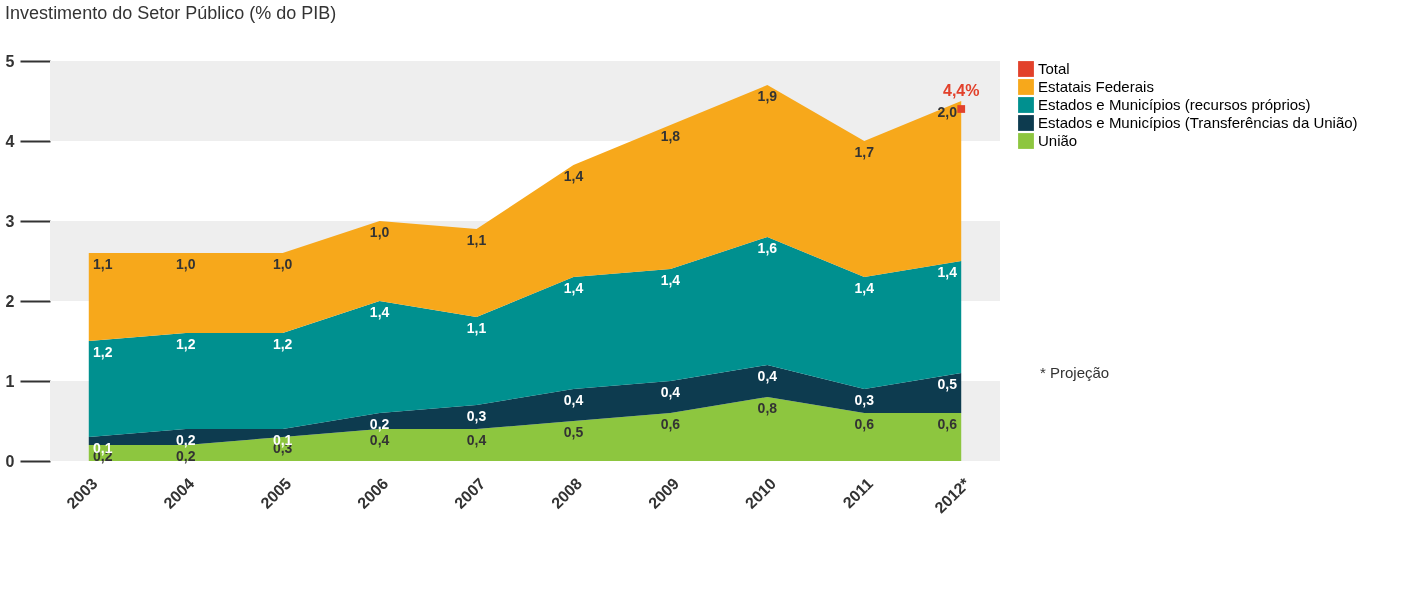 The height and width of the screenshot is (593, 1409). I want to click on chart-title: Investimento do Setor Público (% do PIB), so click(171, 13).